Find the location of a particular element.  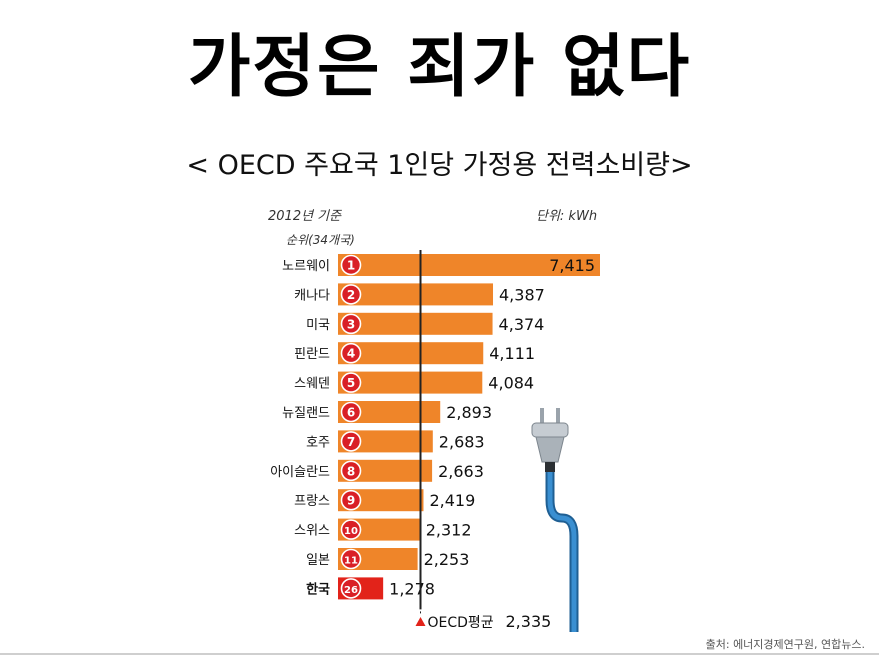

year-label: 2012년 기준 is located at coordinates (305, 216).